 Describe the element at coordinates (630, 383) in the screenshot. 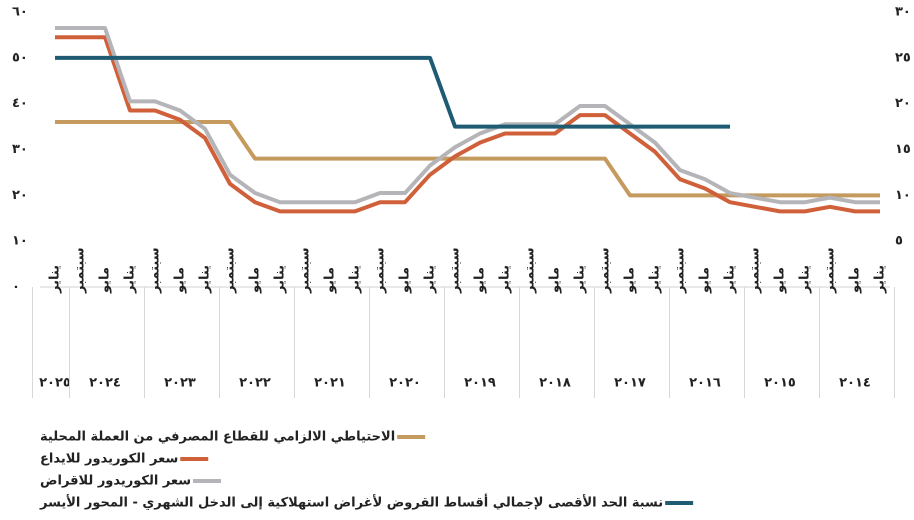

I see `year-label: ٢٠١٧` at that location.